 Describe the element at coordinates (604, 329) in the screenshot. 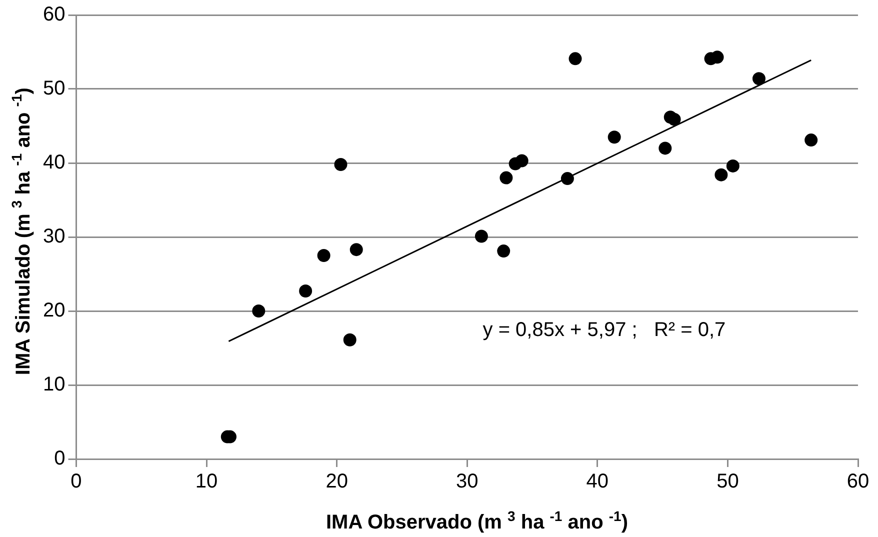

I see `annotation: y = 0,85x + 5,97 ; R² = 0,7` at that location.